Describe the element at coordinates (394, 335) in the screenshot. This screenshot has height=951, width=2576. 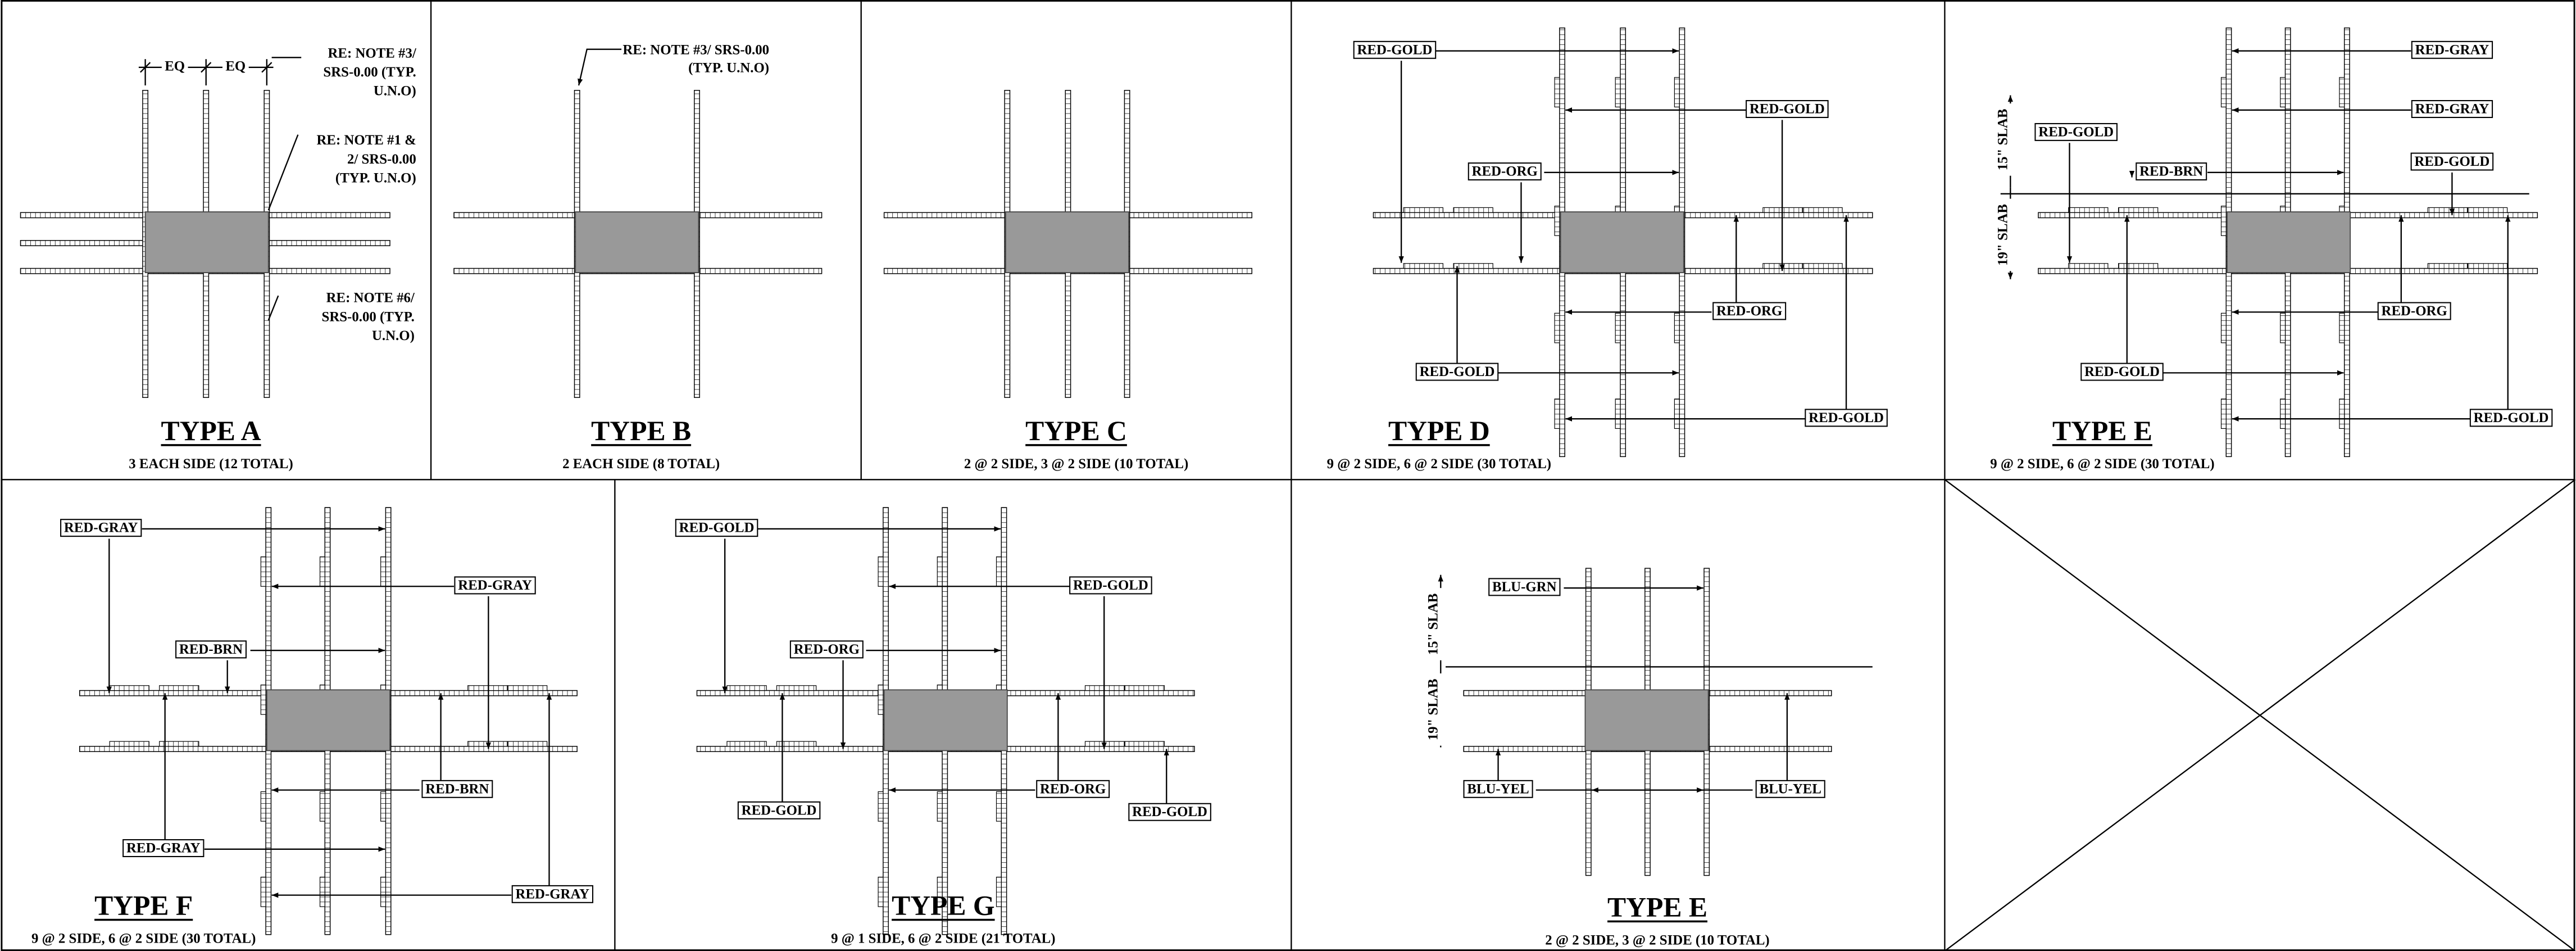
I see `note-text: U.N.O)` at that location.